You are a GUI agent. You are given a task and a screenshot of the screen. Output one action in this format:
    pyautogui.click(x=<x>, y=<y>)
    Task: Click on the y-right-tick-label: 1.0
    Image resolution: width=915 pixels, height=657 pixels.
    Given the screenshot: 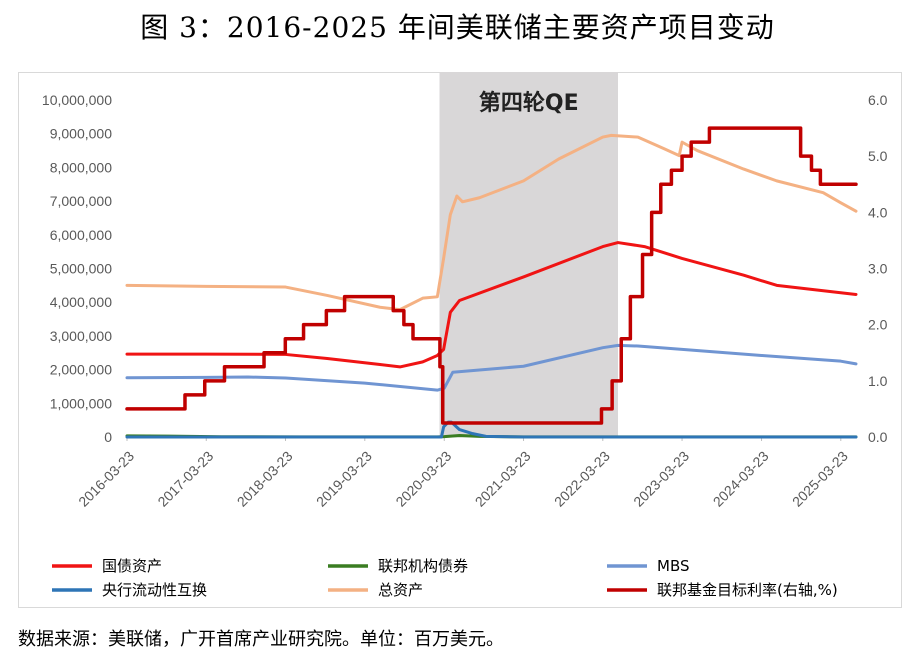 What is the action you would take?
    pyautogui.click(x=878, y=381)
    